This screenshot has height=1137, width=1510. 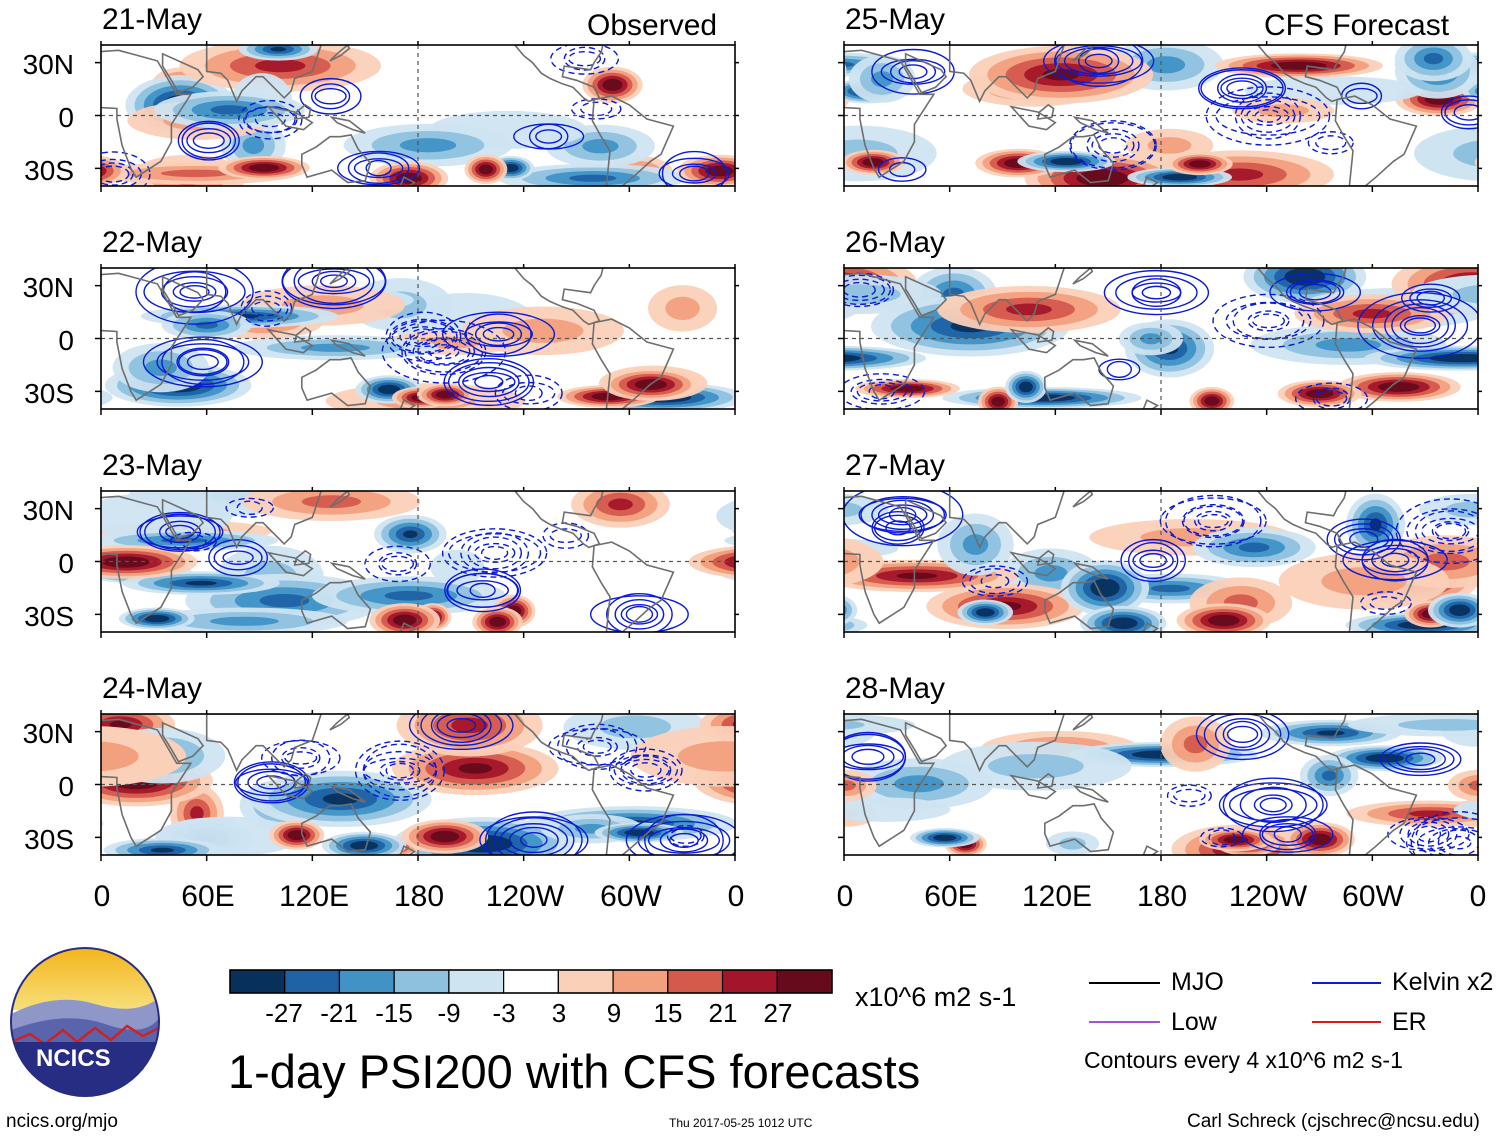 I want to click on colorbar-label-5: -3, so click(x=504, y=1013).